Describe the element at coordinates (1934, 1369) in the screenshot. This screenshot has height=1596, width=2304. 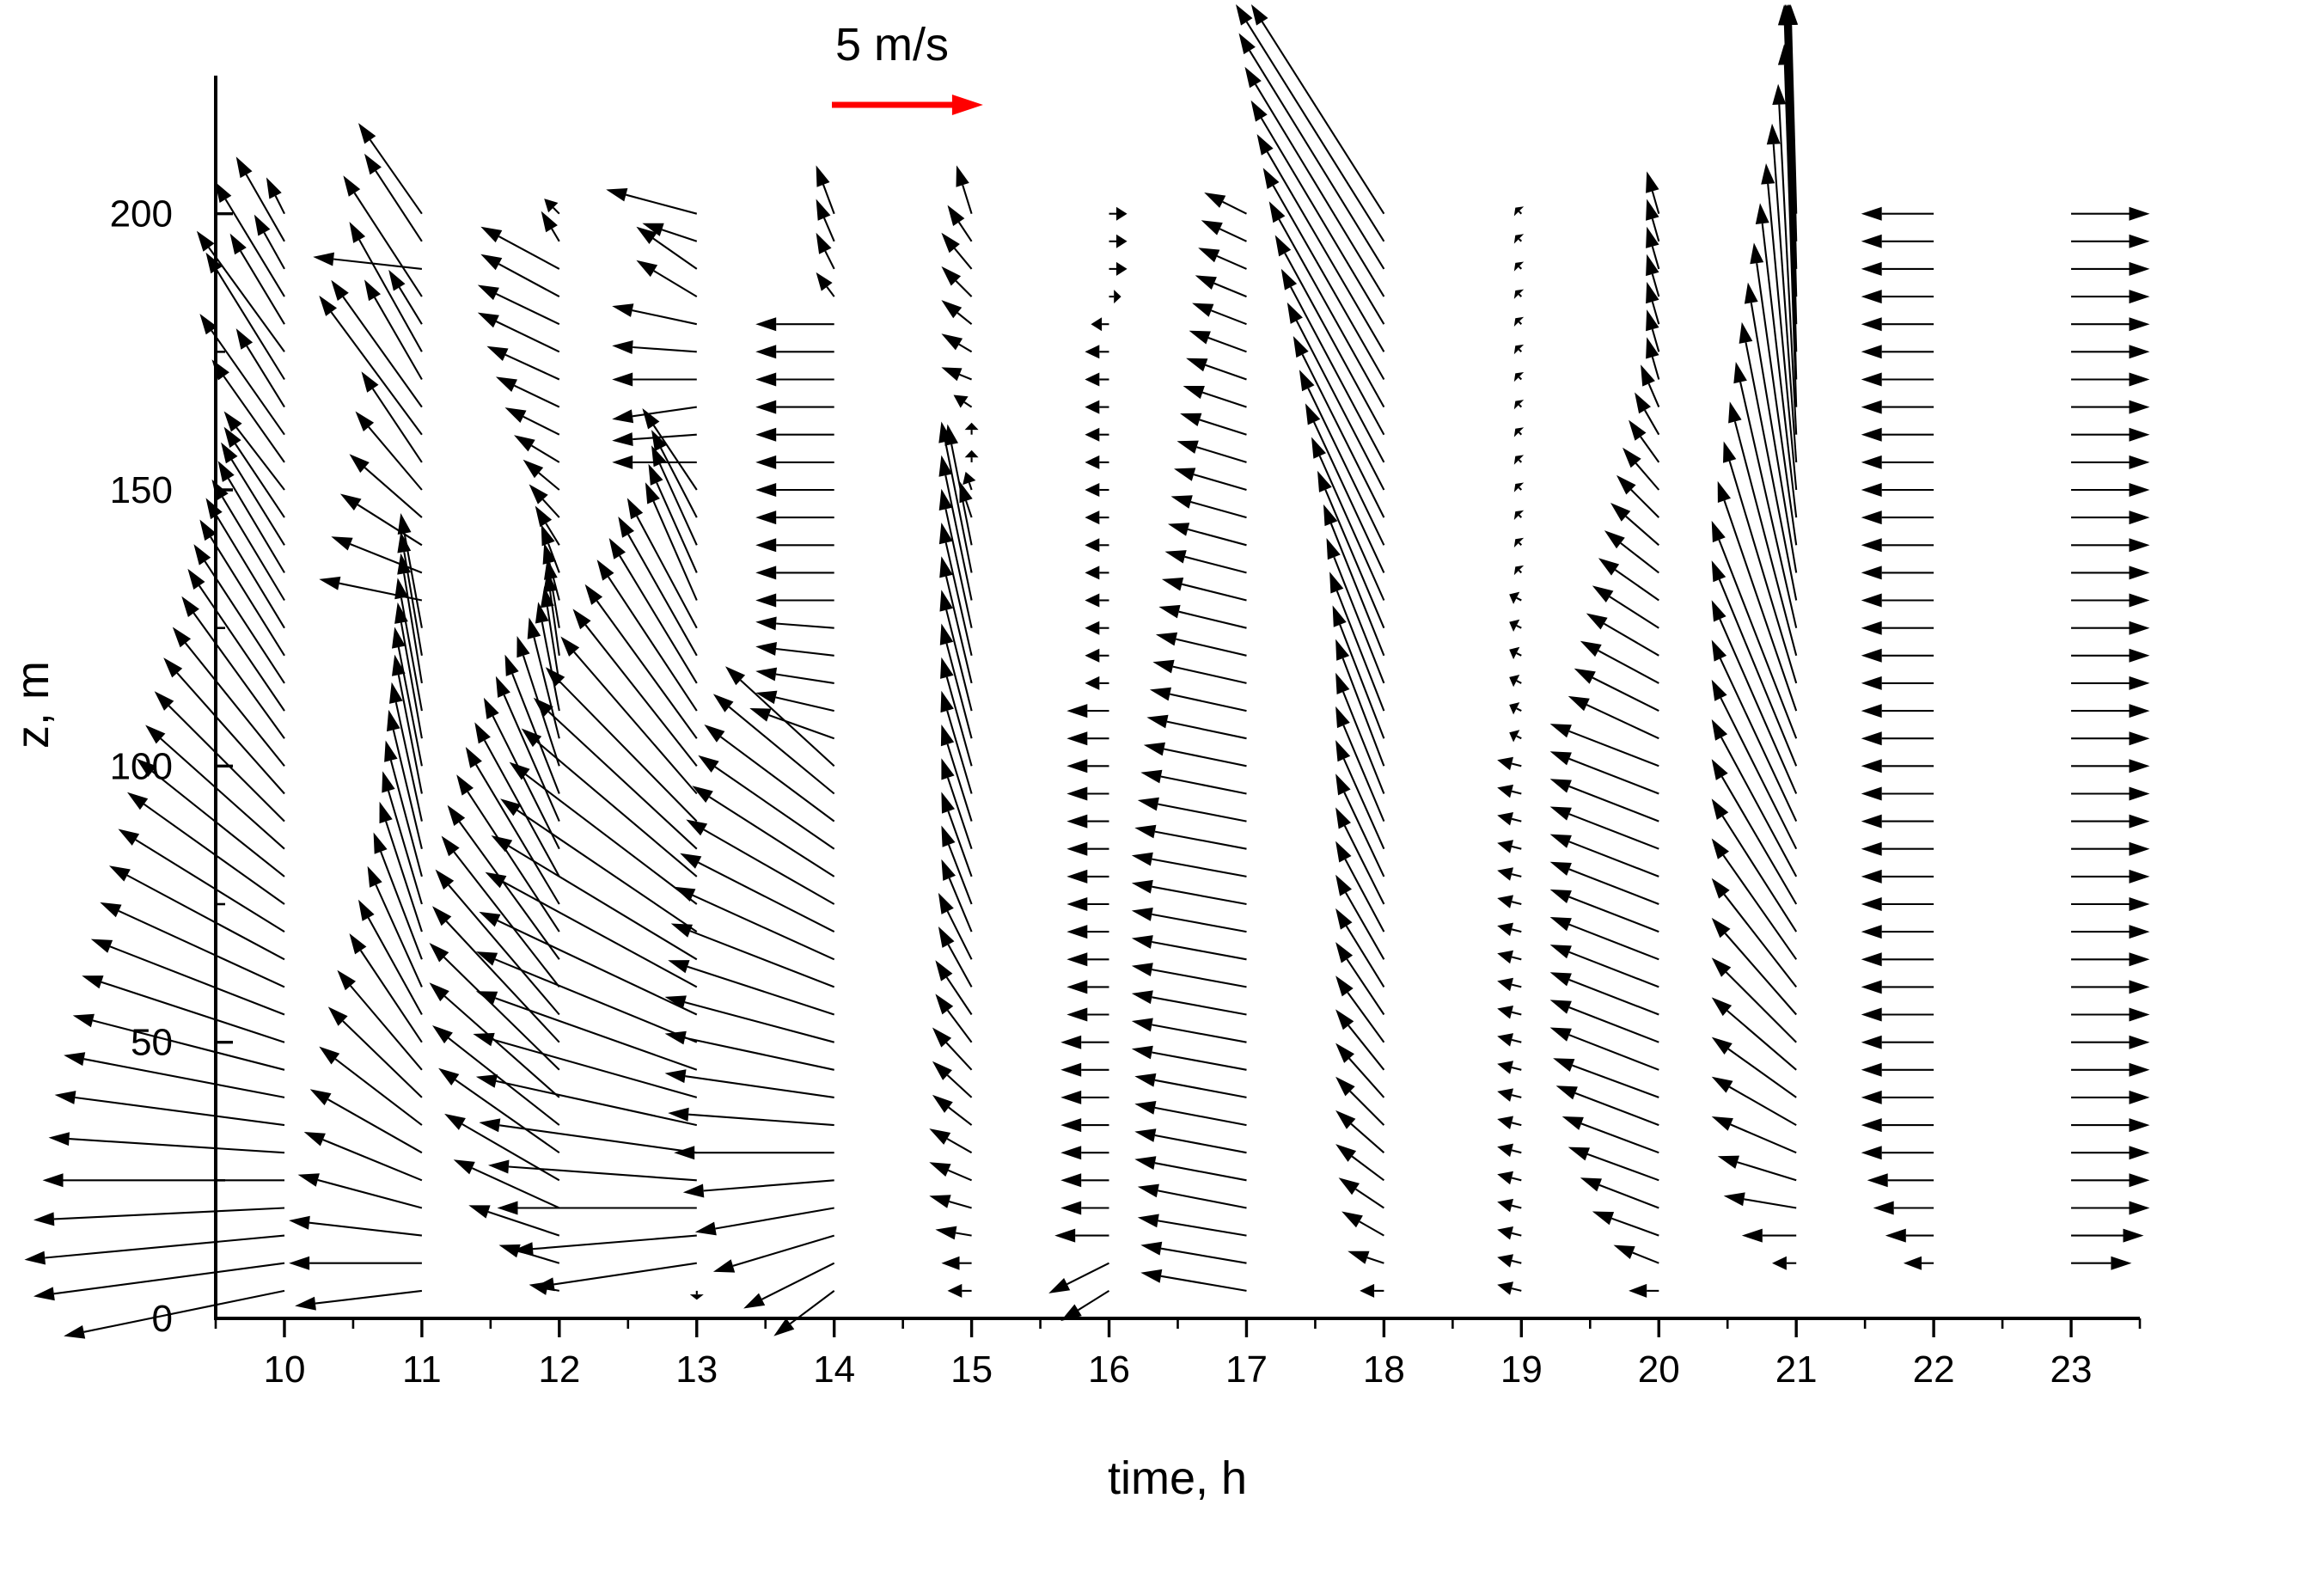
I see `x-tick-label: 22` at that location.